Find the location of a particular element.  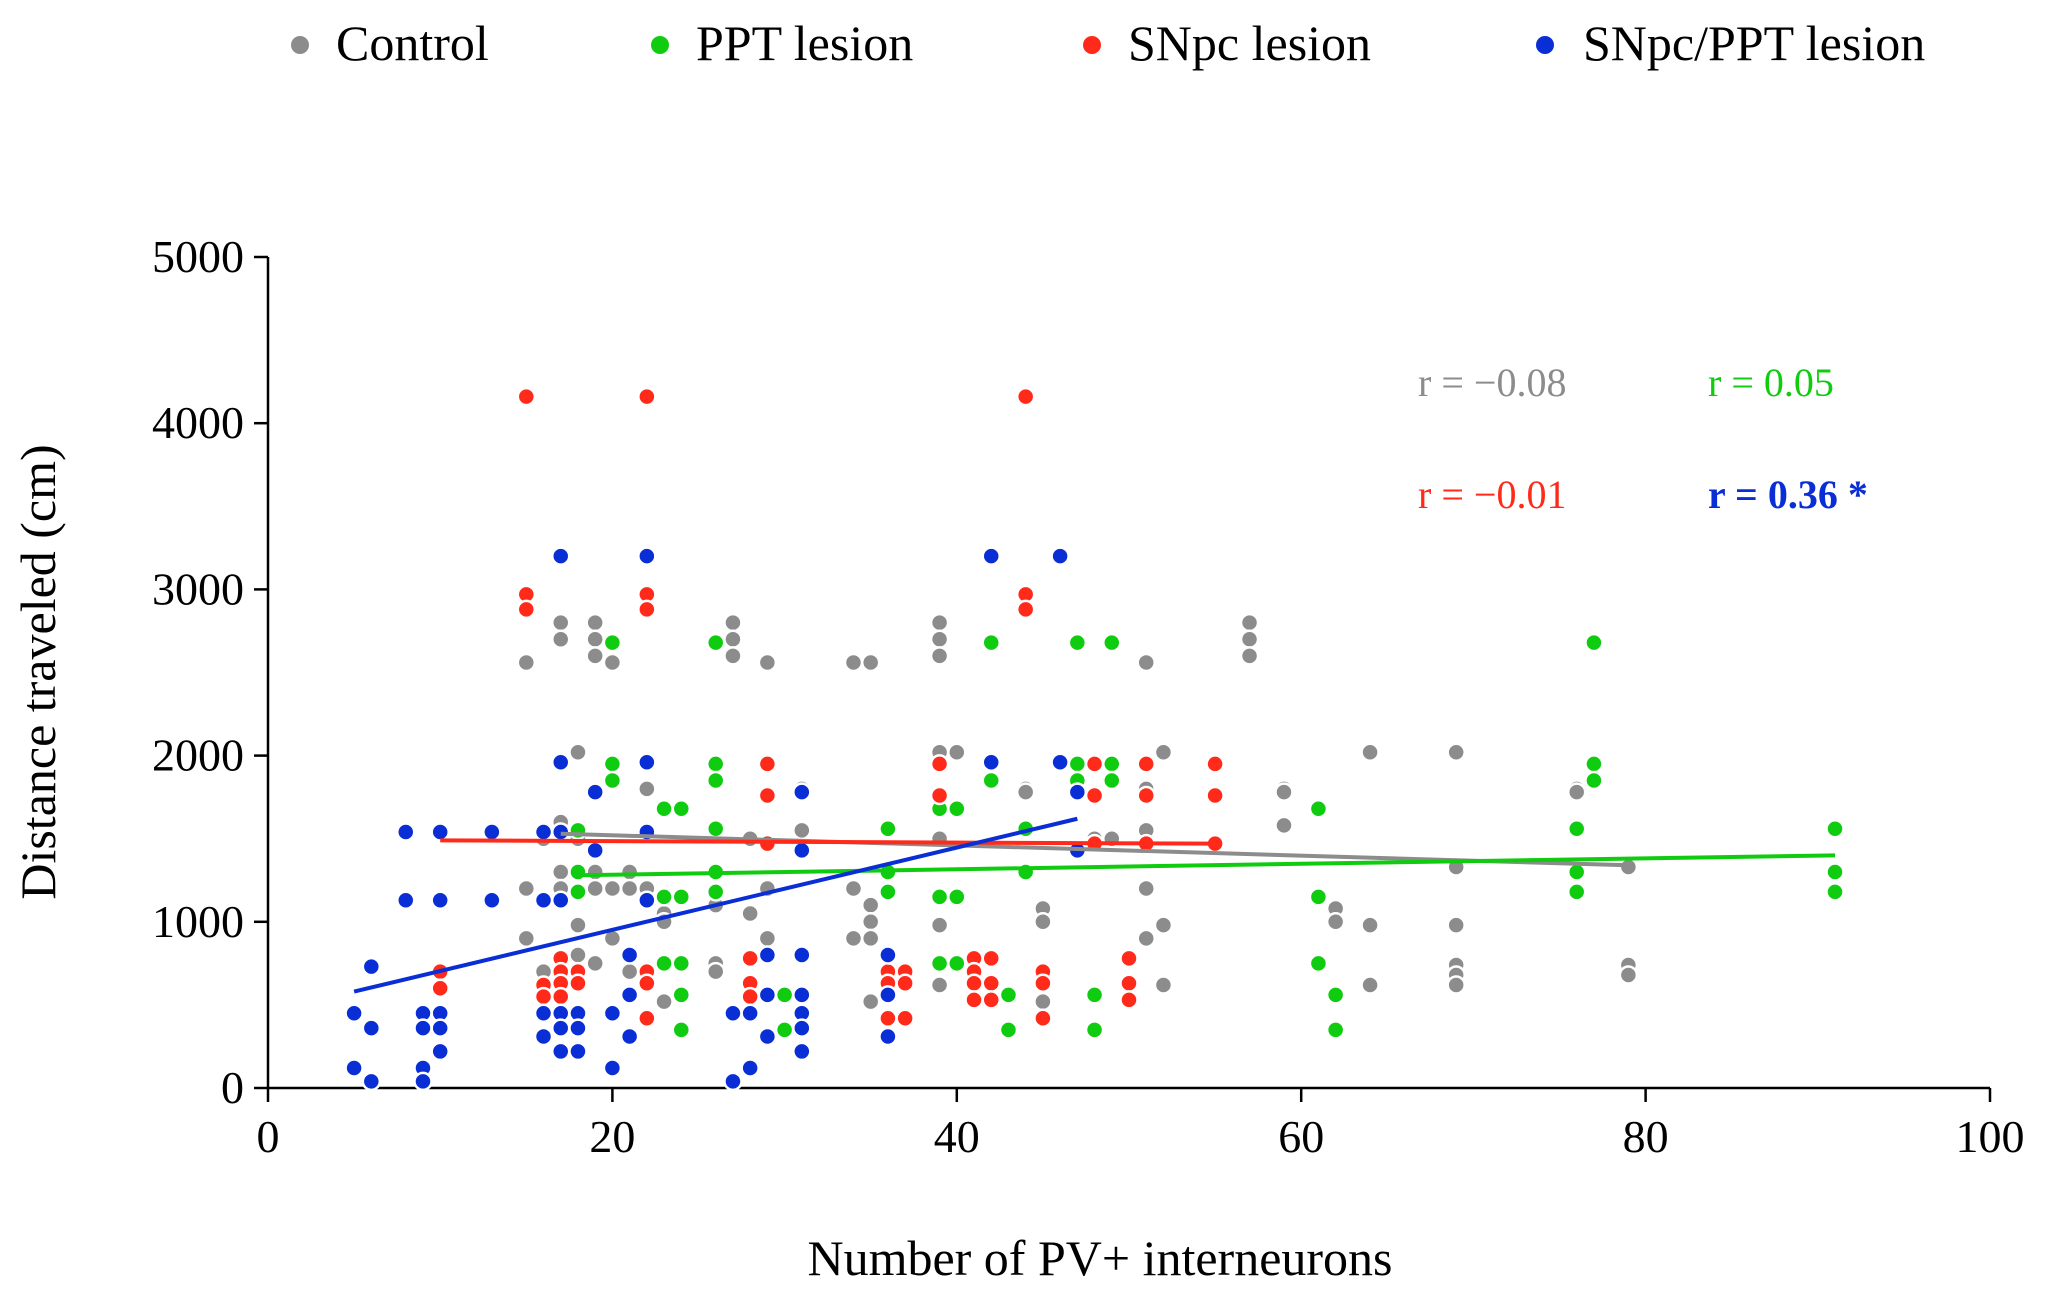

legend-label-snpc-lesion: SNpc lesion is located at coordinates (1249, 43).